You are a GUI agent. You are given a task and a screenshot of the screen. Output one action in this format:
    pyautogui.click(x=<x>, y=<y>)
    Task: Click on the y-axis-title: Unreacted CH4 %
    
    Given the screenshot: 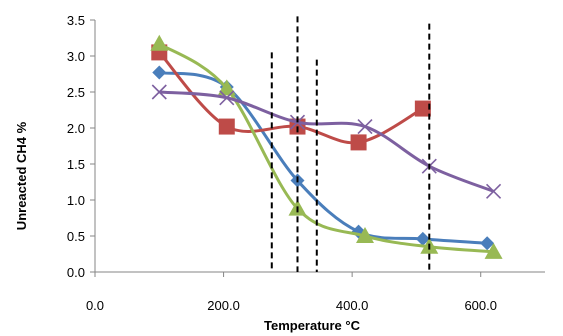 What is the action you would take?
    pyautogui.click(x=21, y=175)
    